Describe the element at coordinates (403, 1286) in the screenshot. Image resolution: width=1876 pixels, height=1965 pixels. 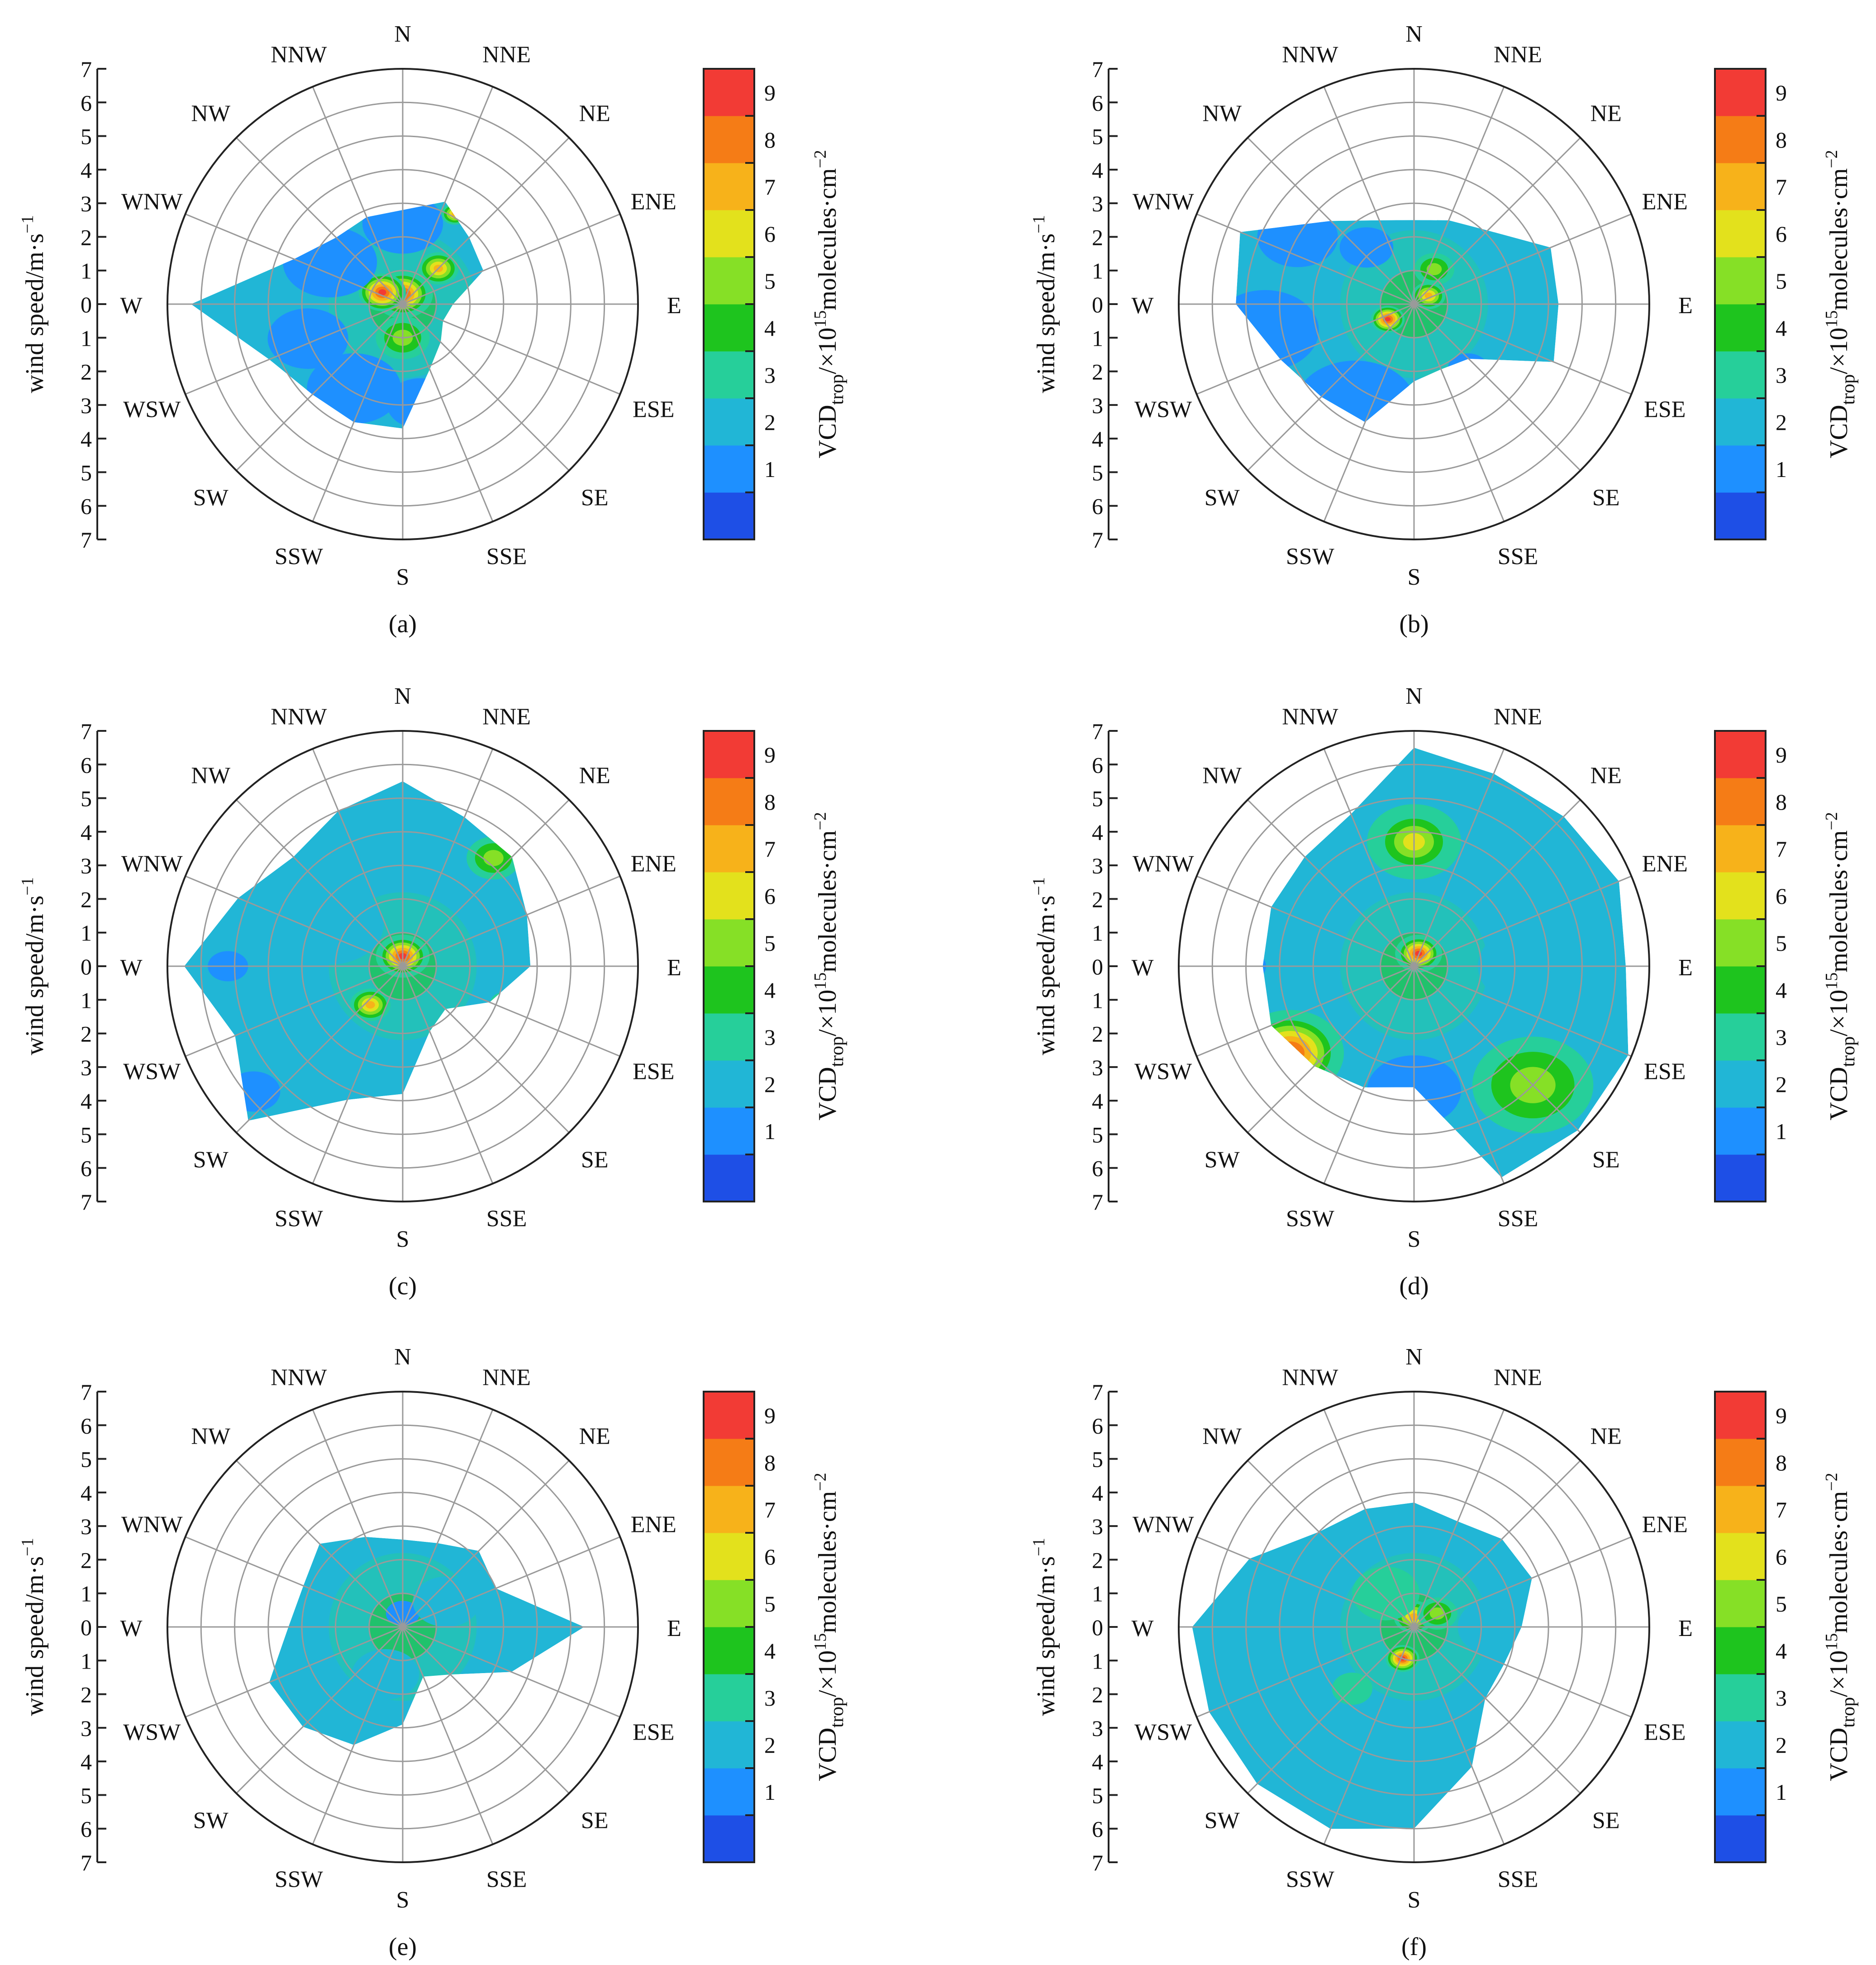
I see `panel-caption: (c)` at that location.